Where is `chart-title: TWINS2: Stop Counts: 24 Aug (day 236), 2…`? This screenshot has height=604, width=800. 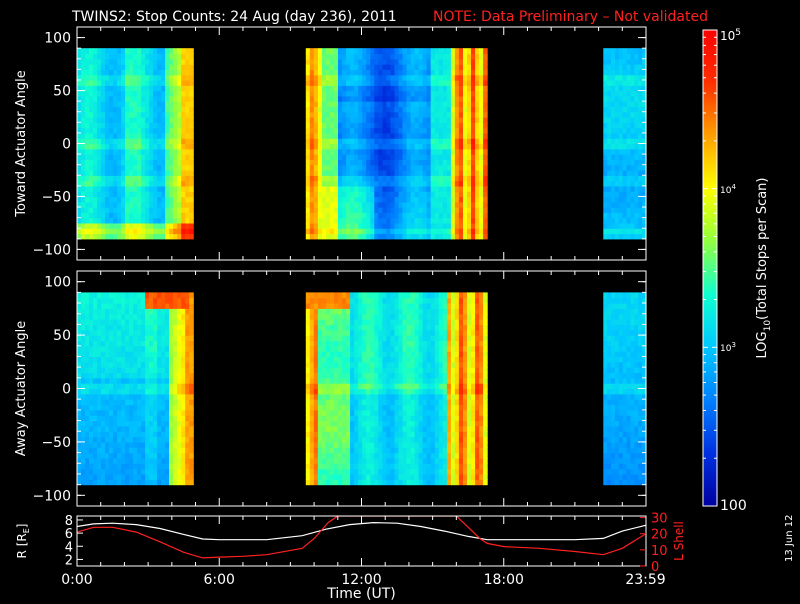
chart-title: TWINS2: Stop Counts: 24 Aug (day 236), 2… is located at coordinates (234, 17).